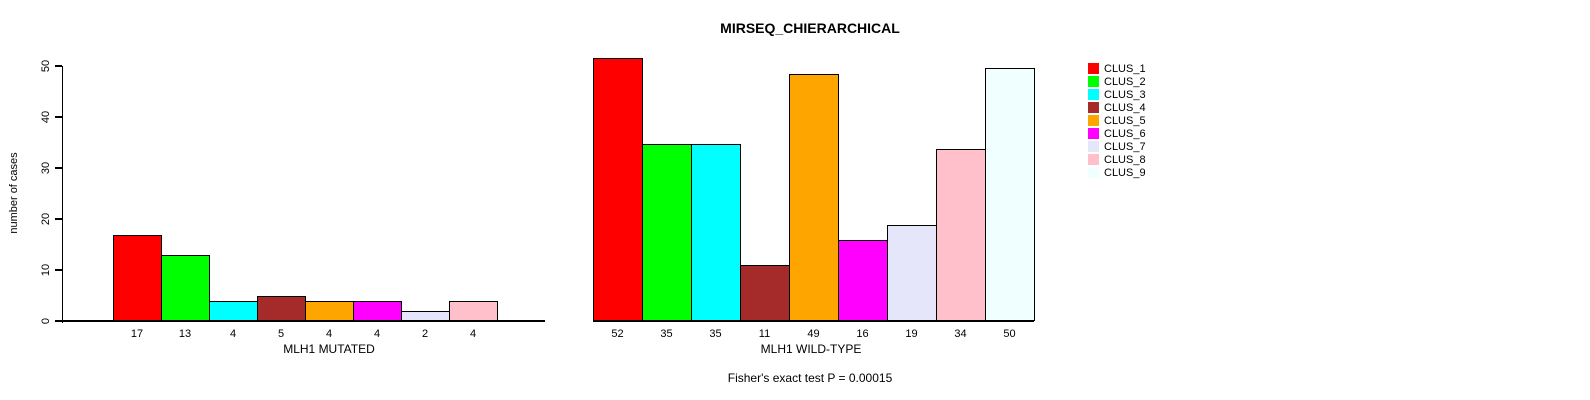 The image size is (1590, 400). I want to click on legend-item-clus_7: CLUS_7, so click(1117, 146).